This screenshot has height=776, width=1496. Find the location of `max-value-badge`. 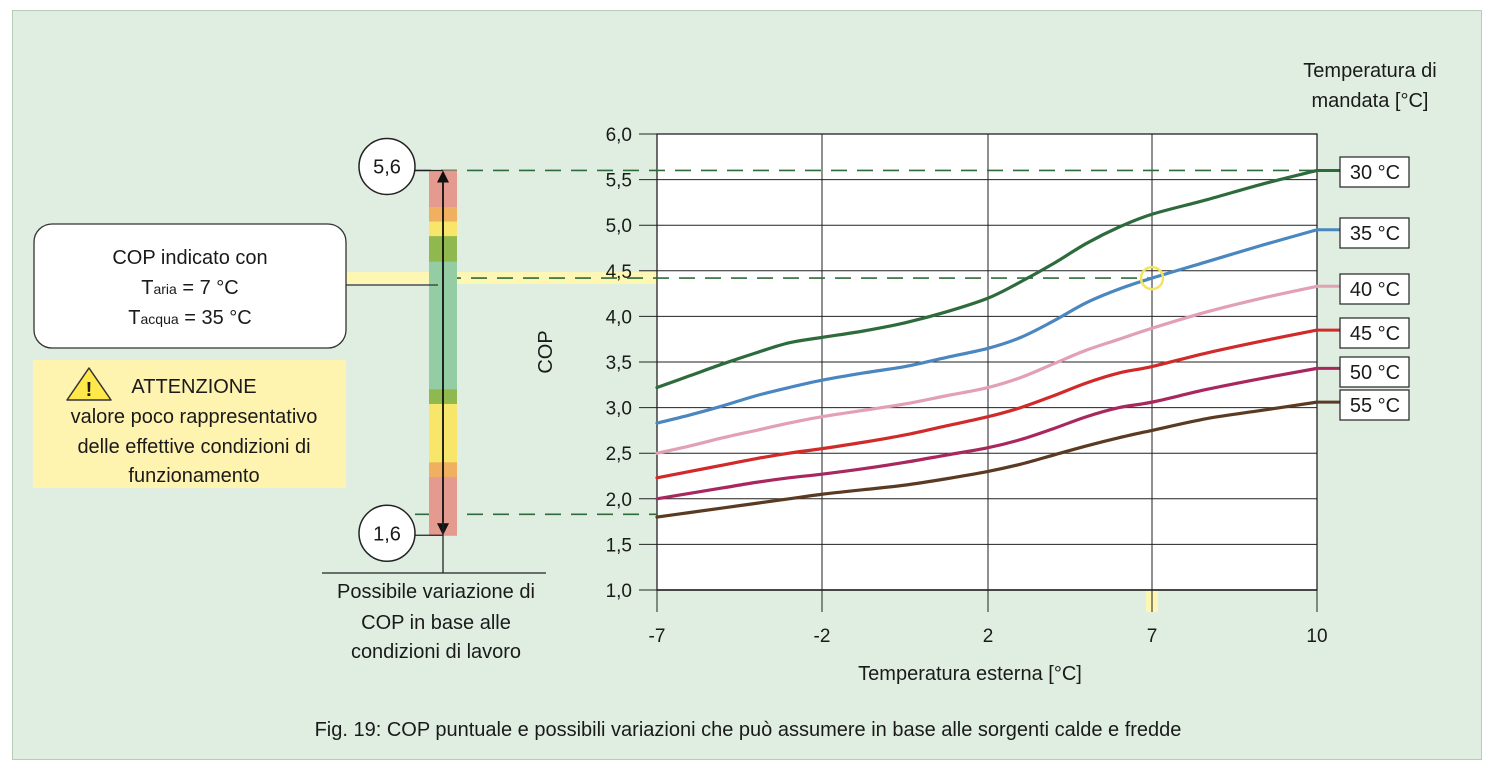

max-value-badge is located at coordinates (387, 166).